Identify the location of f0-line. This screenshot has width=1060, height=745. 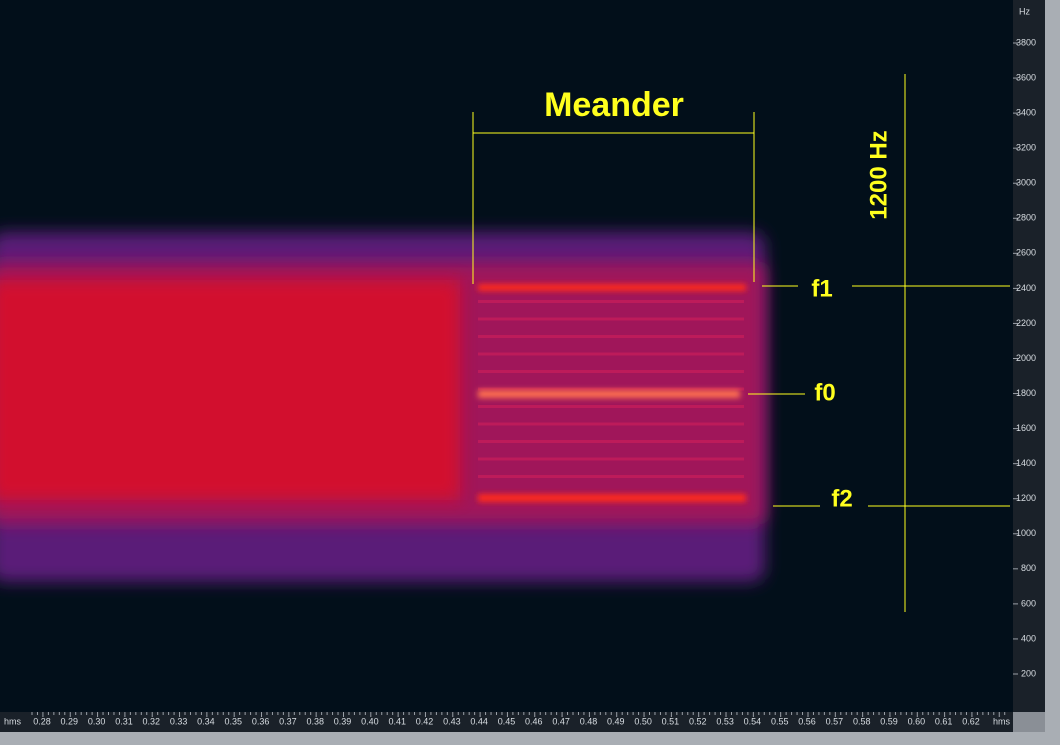
(609, 394).